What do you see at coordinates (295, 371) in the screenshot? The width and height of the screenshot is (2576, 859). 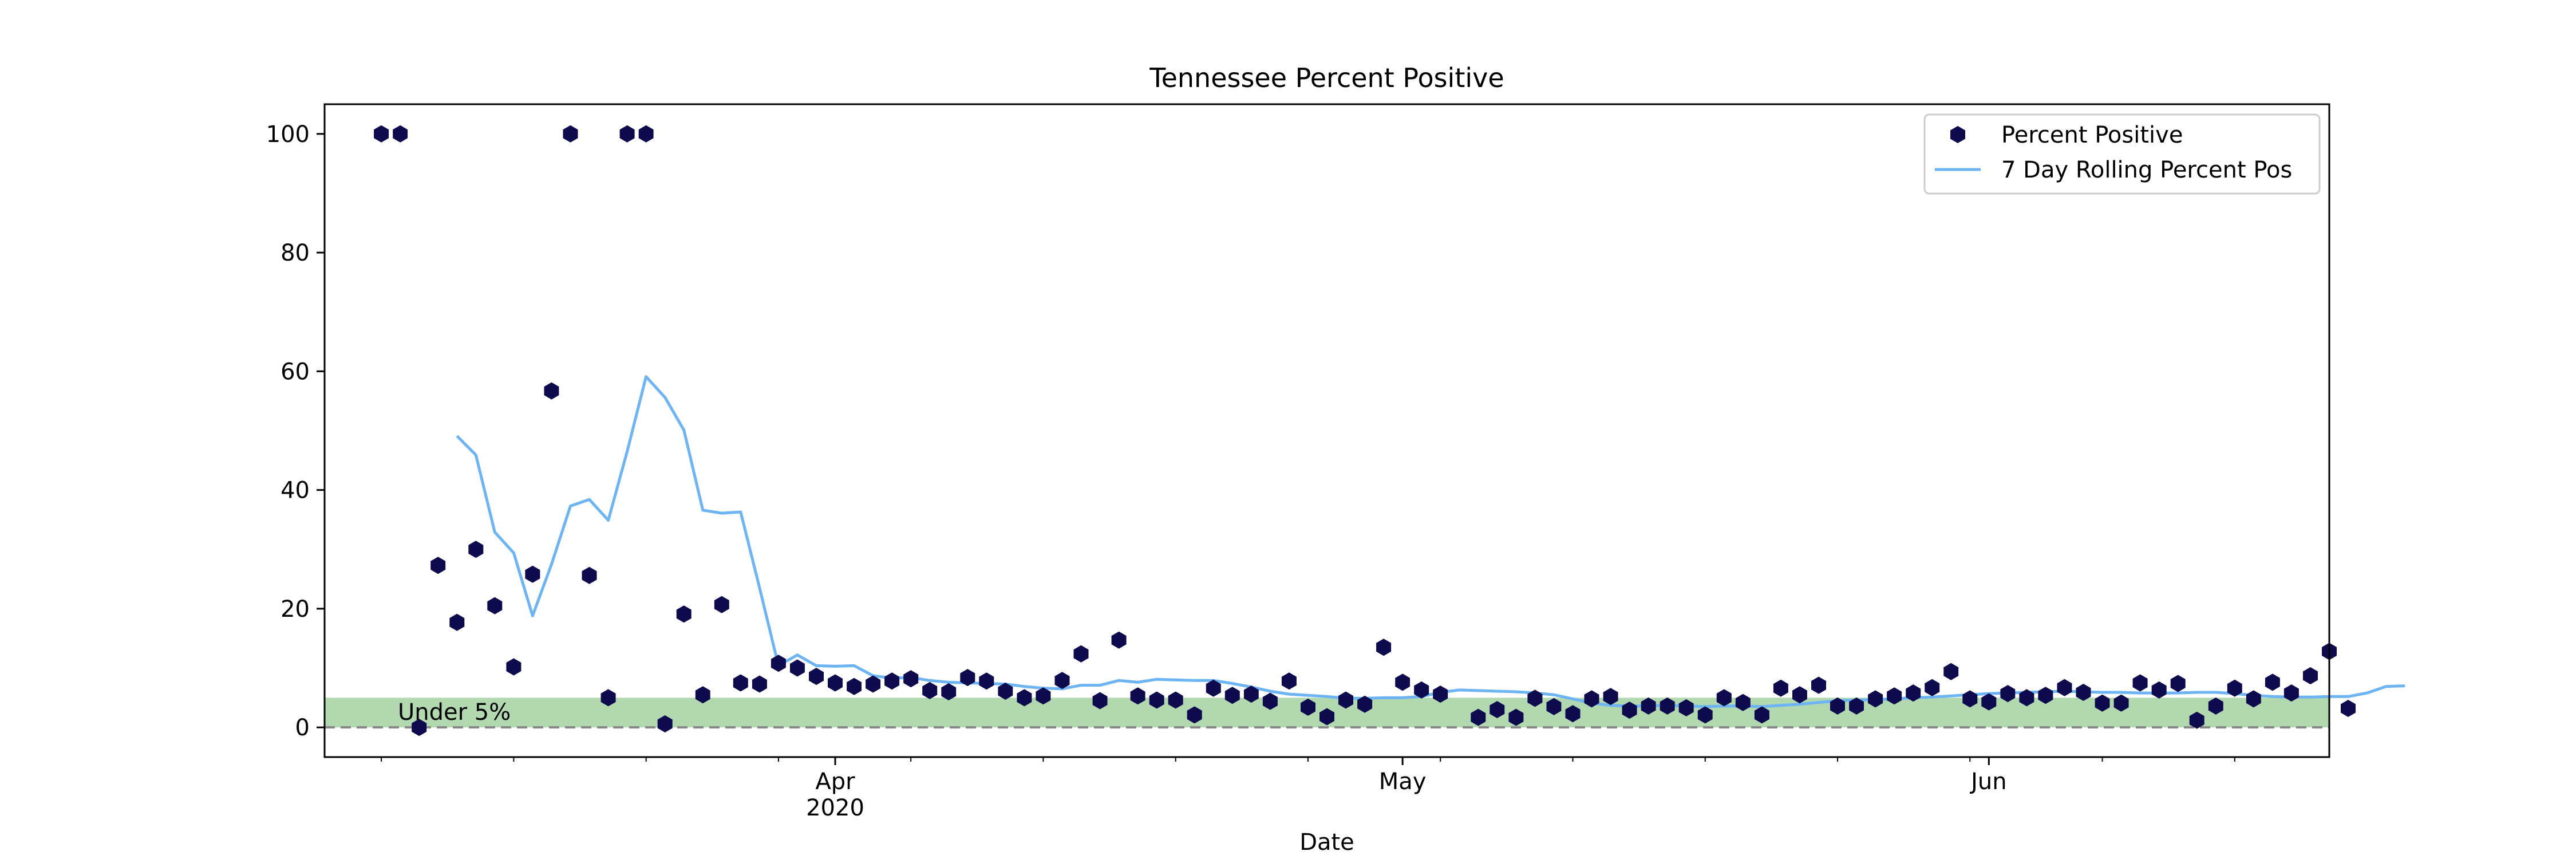 I see `y-tick-label: 60` at bounding box center [295, 371].